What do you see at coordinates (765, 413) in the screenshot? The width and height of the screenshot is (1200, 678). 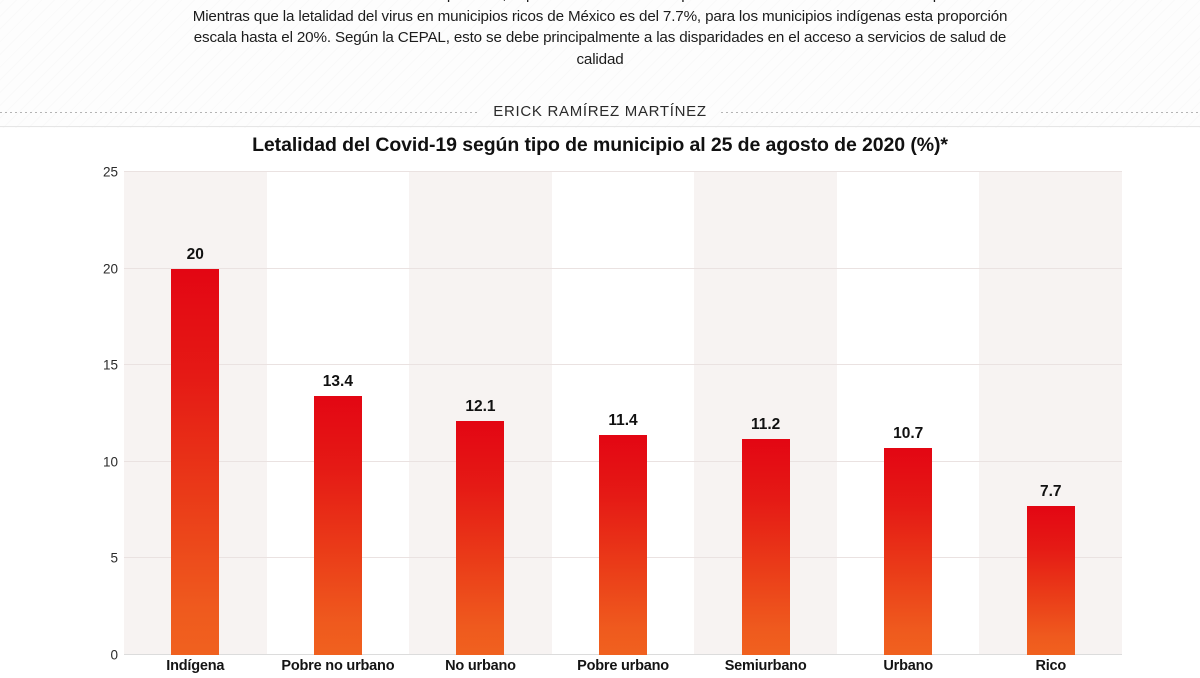 I see `bar-cell: 11.2` at bounding box center [765, 413].